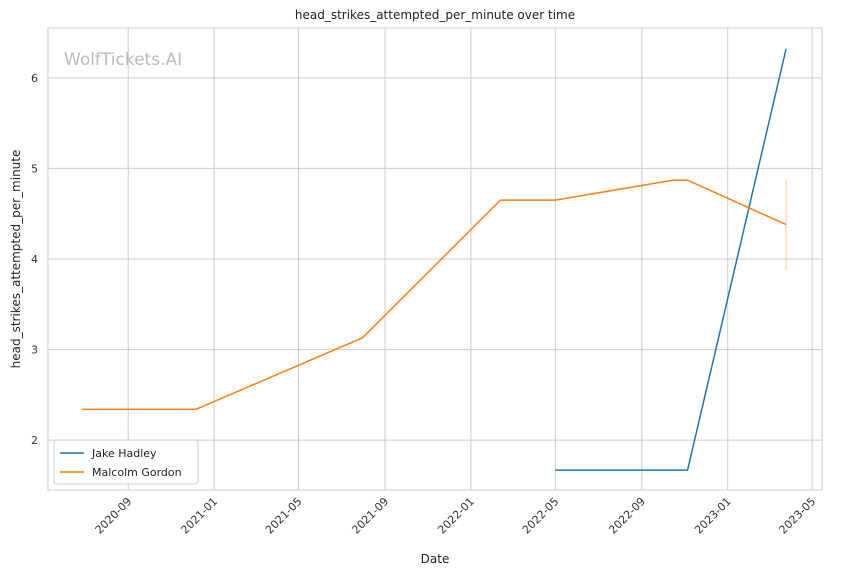 The height and width of the screenshot is (575, 852). Describe the element at coordinates (798, 516) in the screenshot. I see `x-tick-label: 2023-05` at that location.